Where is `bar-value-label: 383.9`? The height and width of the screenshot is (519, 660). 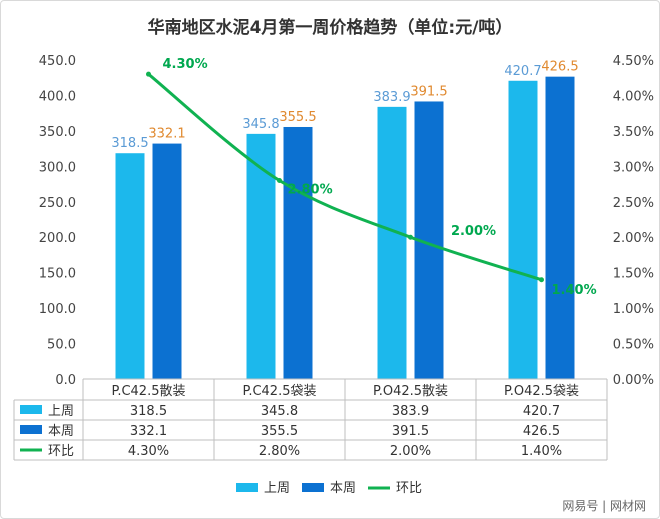
bar-value-label: 383.9 is located at coordinates (391, 97).